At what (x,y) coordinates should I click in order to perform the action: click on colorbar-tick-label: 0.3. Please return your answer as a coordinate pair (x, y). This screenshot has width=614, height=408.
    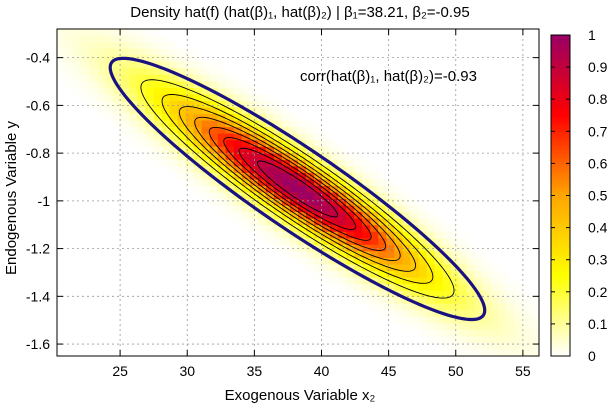
    Looking at the image, I should click on (598, 260).